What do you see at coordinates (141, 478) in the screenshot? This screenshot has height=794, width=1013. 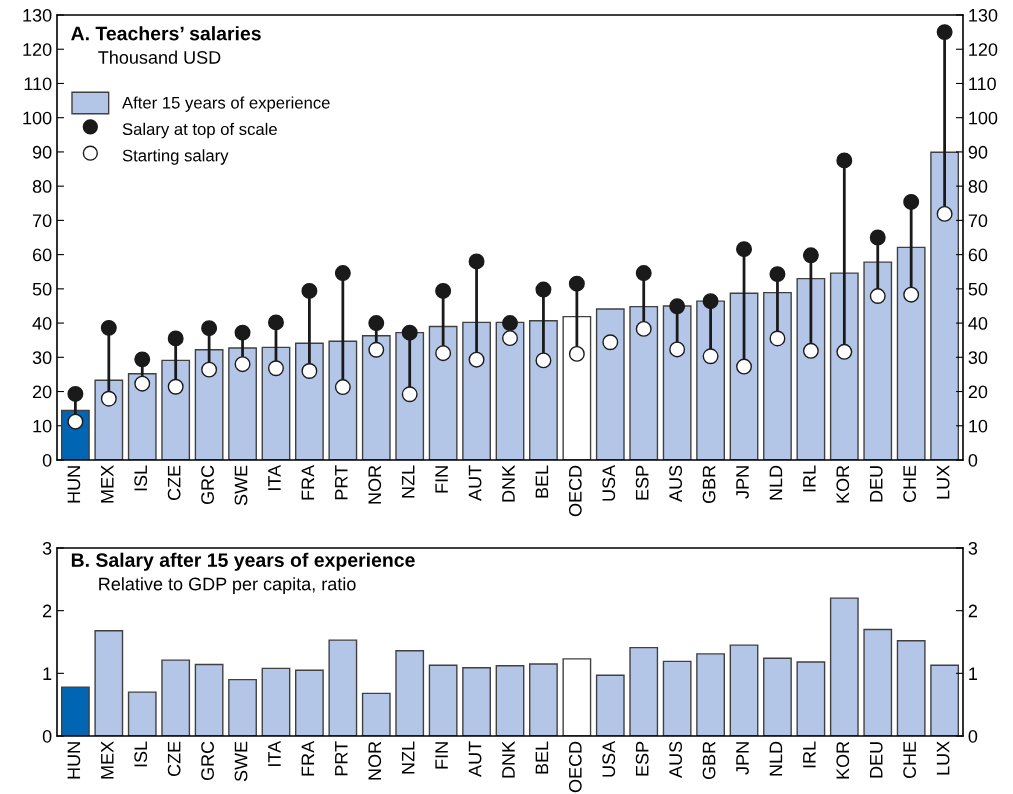 I see `x-tick-label: ISL` at bounding box center [141, 478].